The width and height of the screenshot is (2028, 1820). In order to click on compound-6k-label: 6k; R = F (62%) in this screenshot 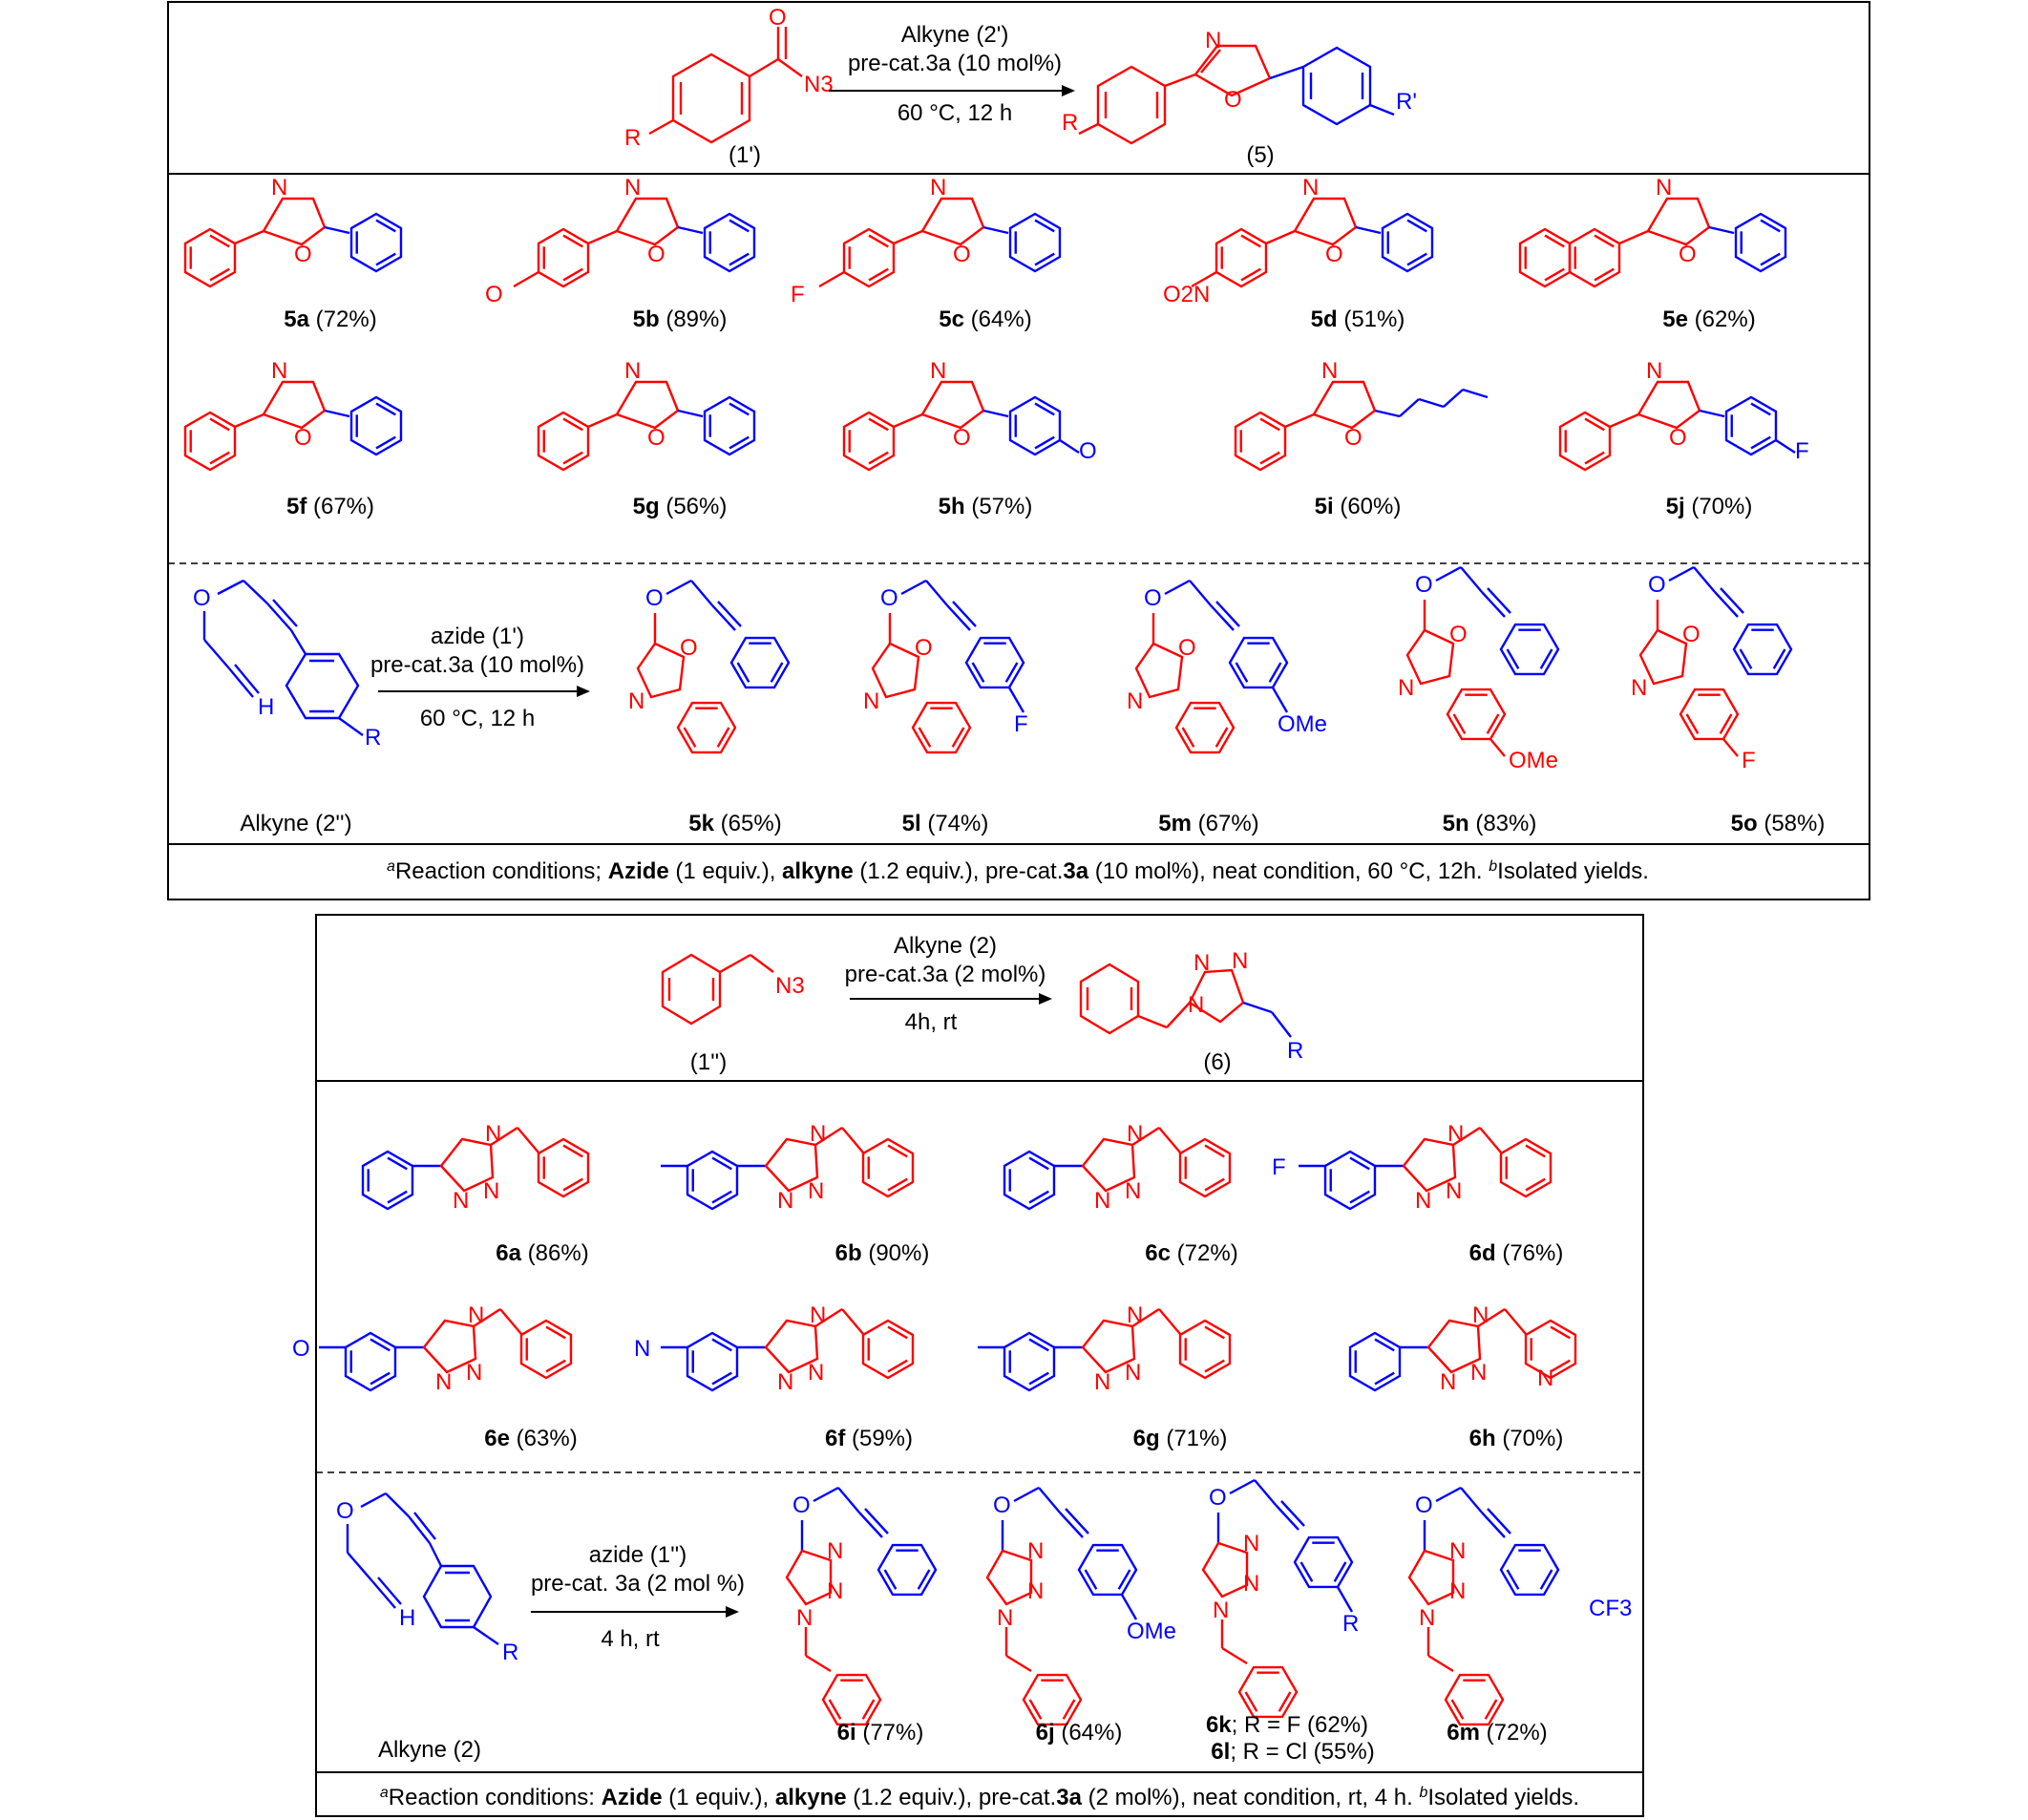, I will do `click(1287, 1725)`.